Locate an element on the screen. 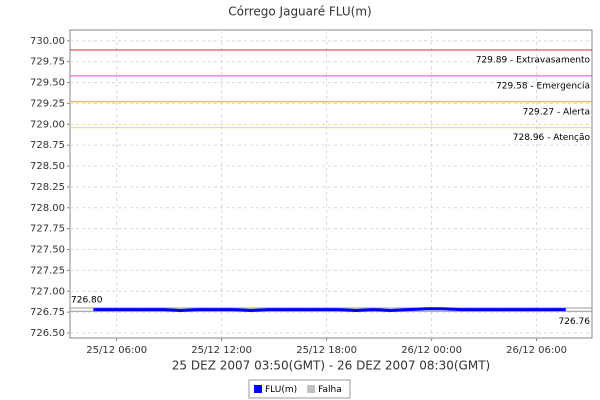 The height and width of the screenshot is (400, 600). range-marker-label: 726.80 is located at coordinates (87, 300).